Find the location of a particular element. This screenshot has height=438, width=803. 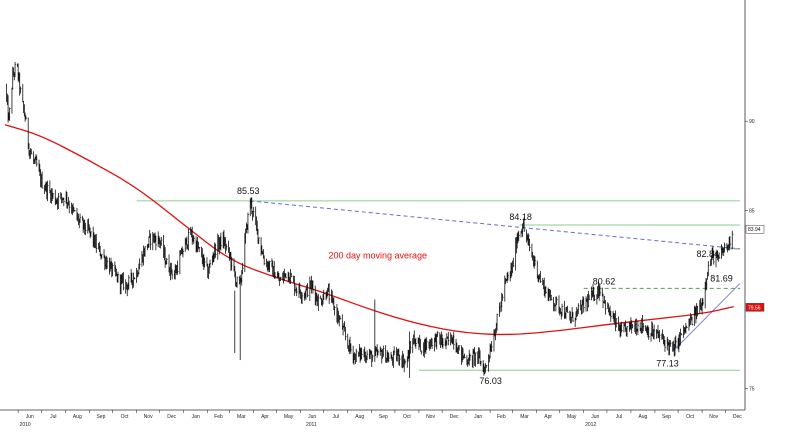

price-level-label: 80.62 is located at coordinates (604, 281).